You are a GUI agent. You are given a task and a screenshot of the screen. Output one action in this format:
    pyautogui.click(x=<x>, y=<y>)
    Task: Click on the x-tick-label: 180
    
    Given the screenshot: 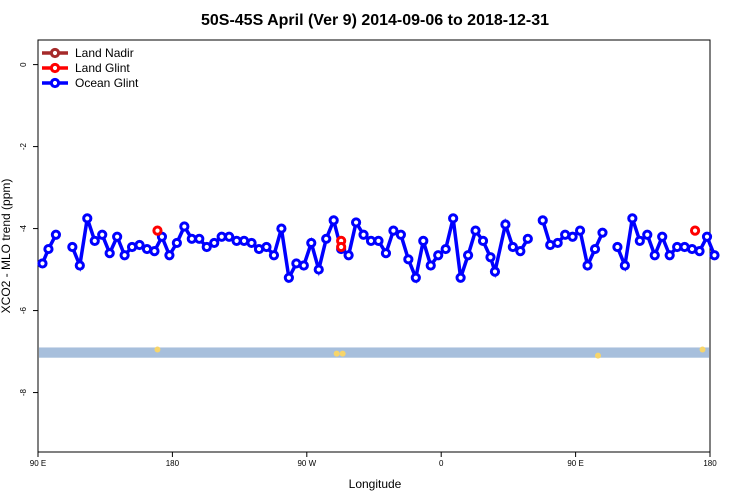 What is the action you would take?
    pyautogui.click(x=710, y=463)
    